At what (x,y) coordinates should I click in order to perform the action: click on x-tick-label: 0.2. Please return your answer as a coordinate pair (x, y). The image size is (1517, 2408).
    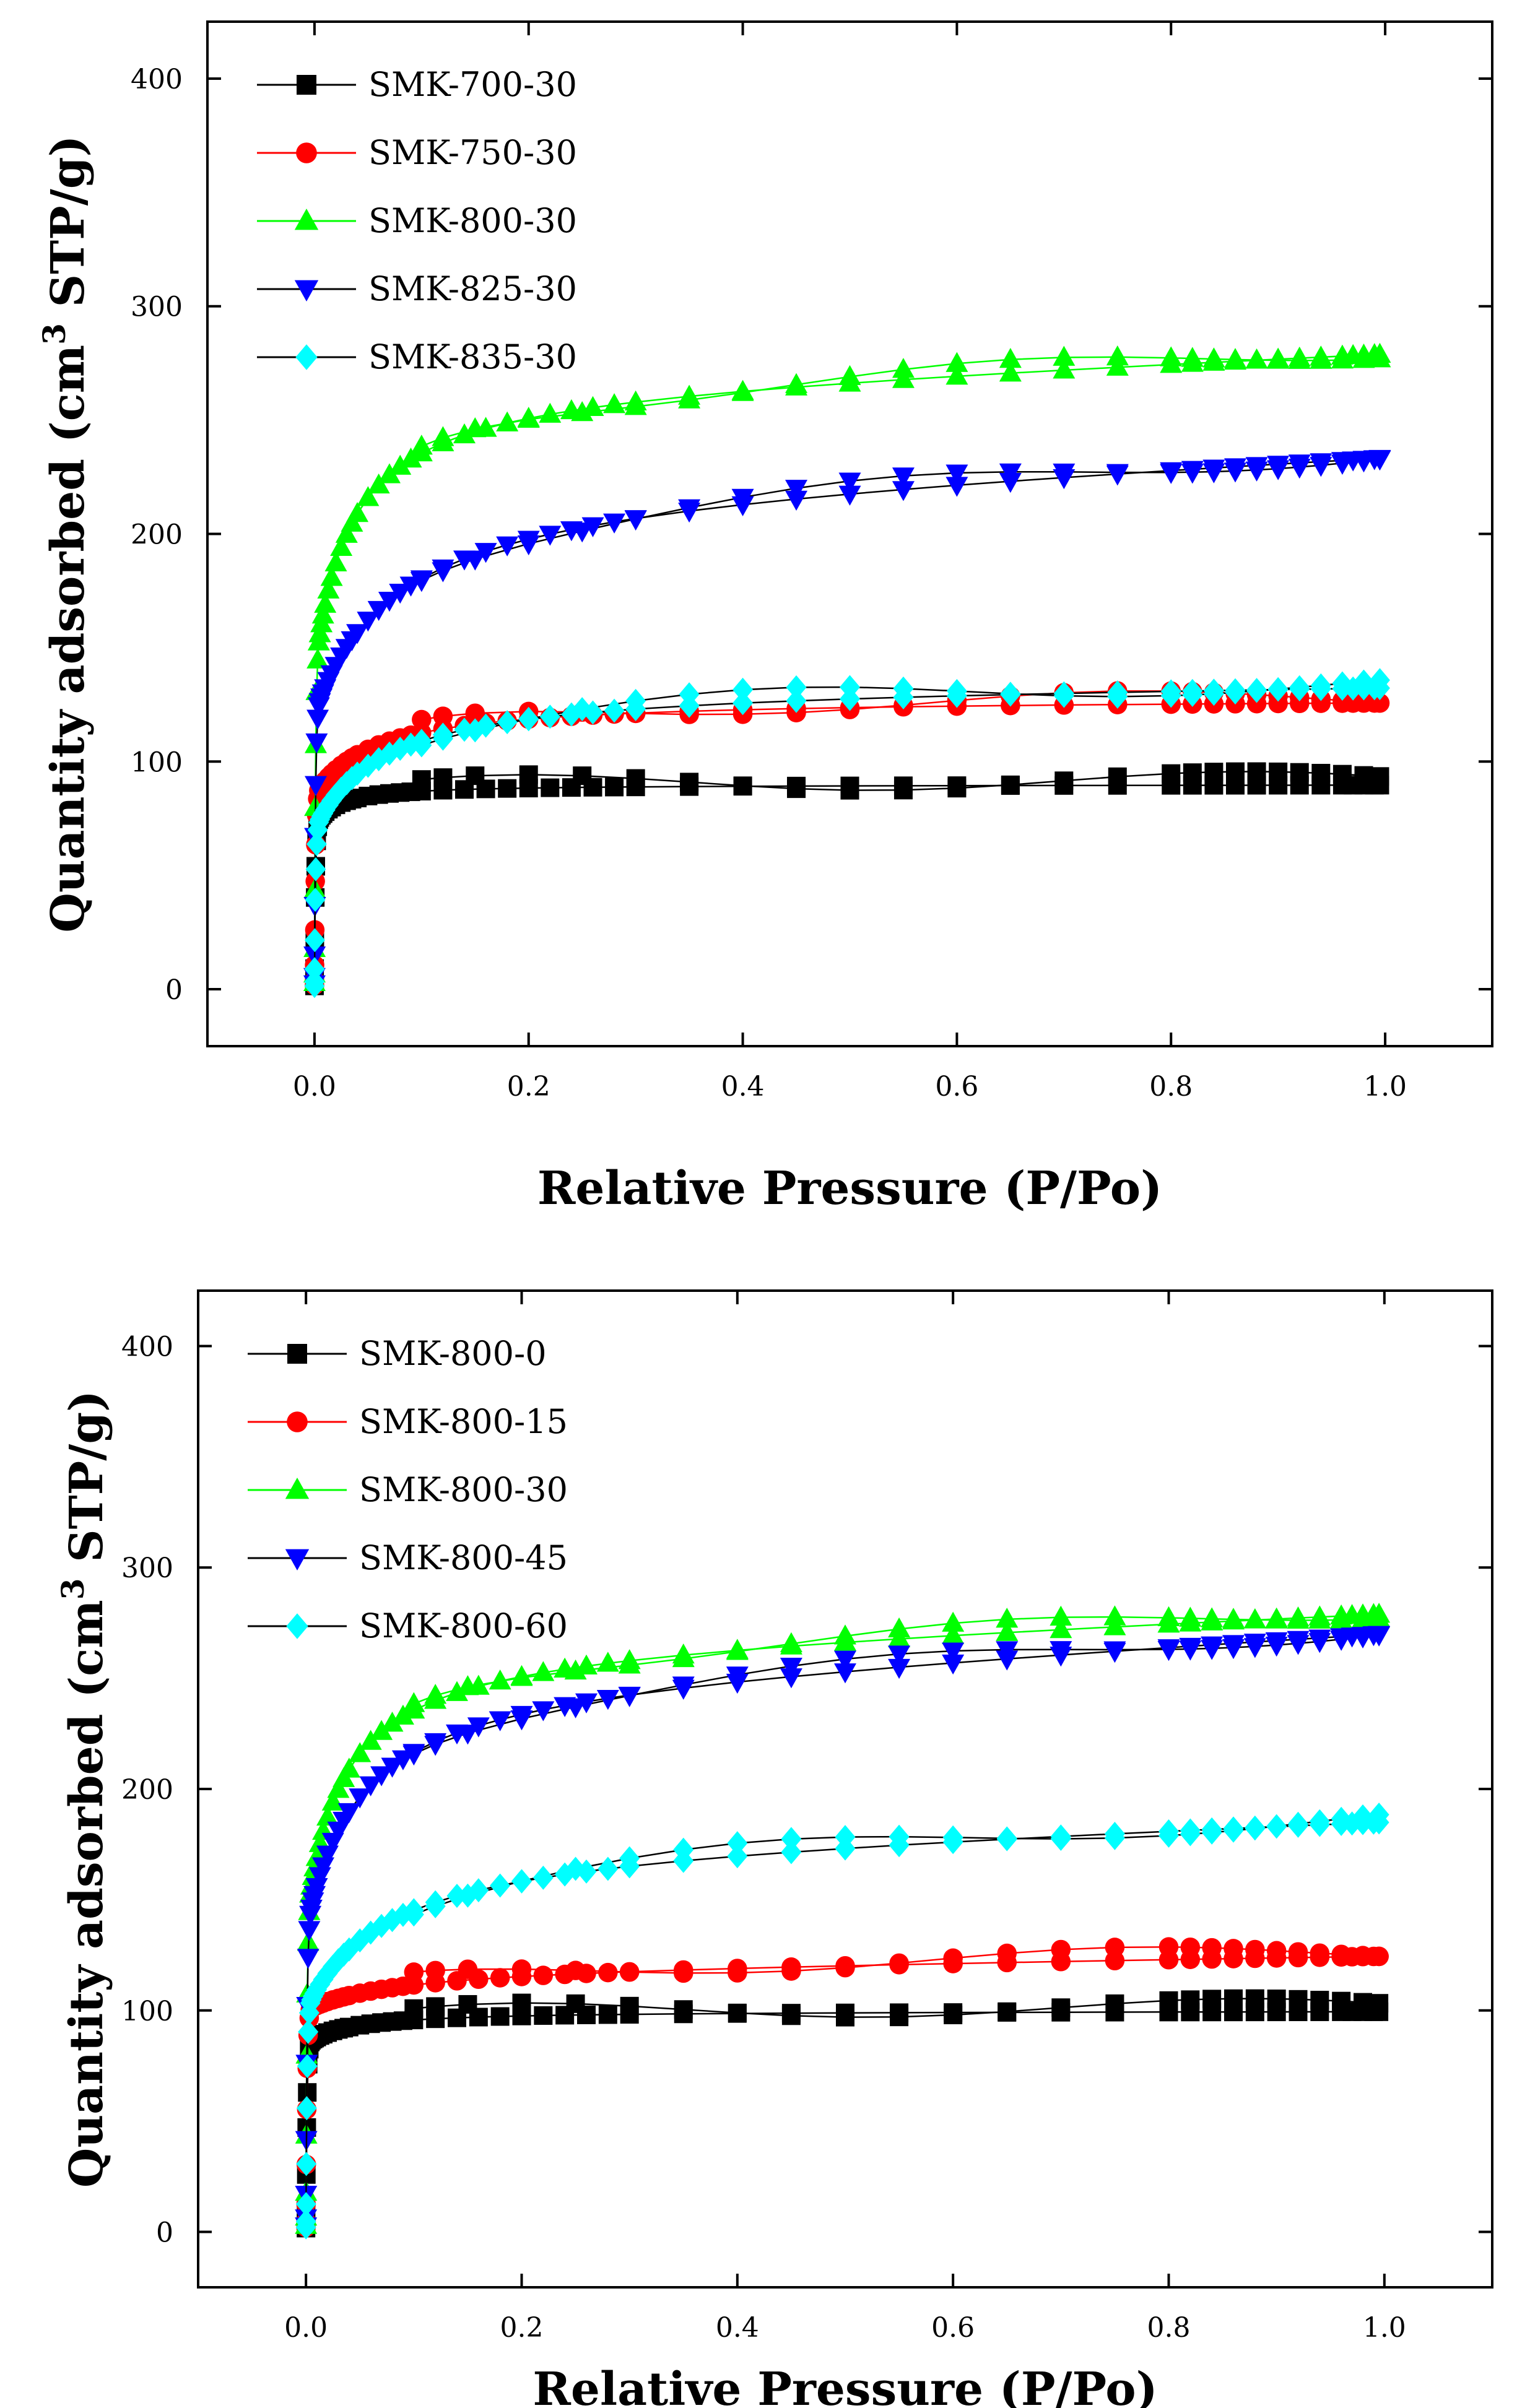
    Looking at the image, I should click on (522, 2328).